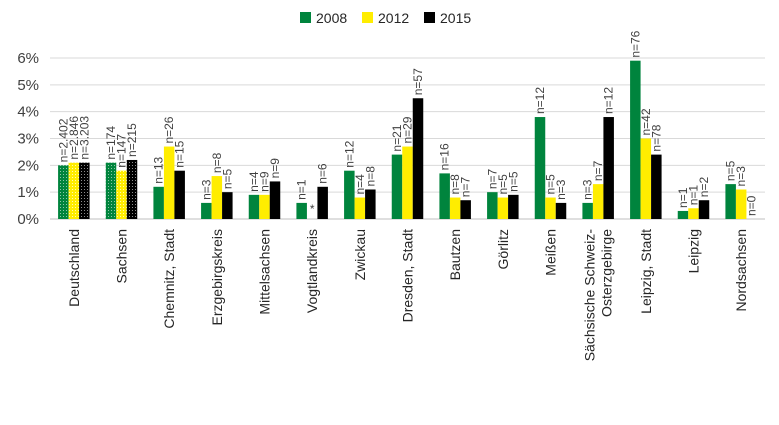 The width and height of the screenshot is (779, 425). I want to click on n-label-2008-14: n=5, so click(731, 170).